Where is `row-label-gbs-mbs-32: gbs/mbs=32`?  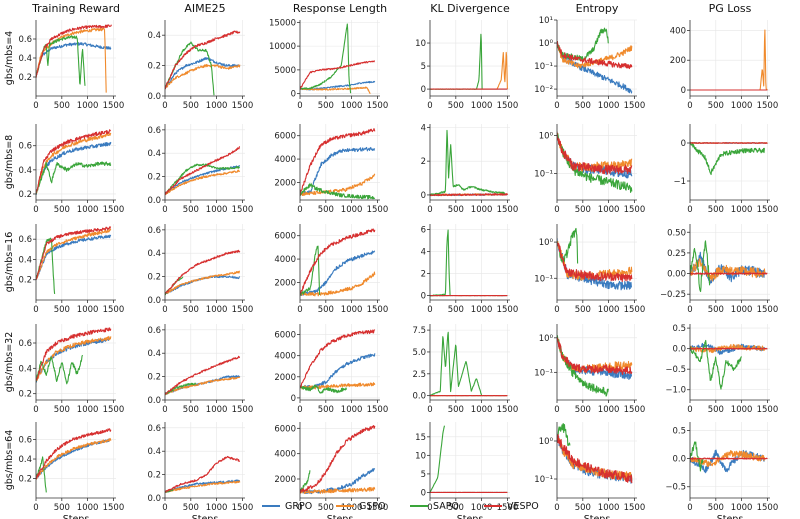
row-label-gbs-mbs-32: gbs/mbs=32 is located at coordinates (9, 362).